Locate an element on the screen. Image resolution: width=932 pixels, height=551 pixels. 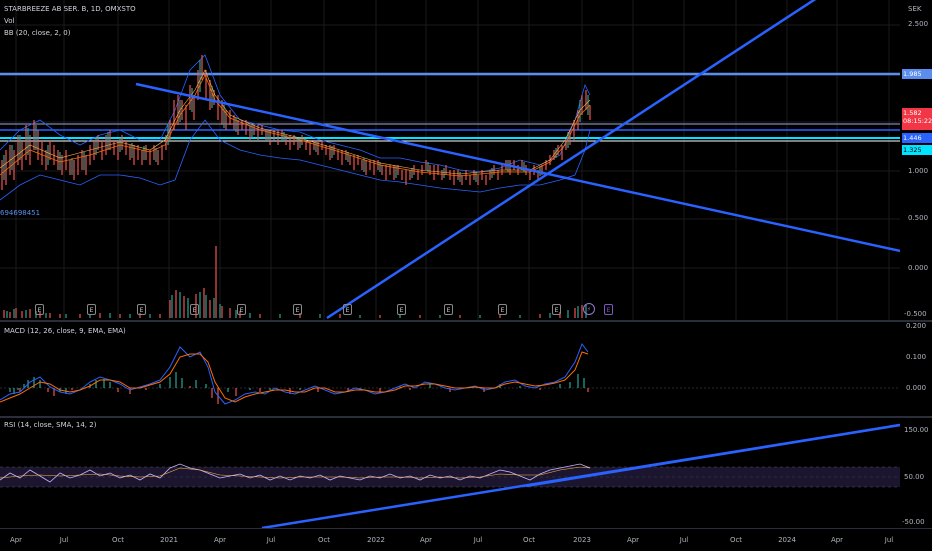
time-tick: 2021 is located at coordinates (169, 540).